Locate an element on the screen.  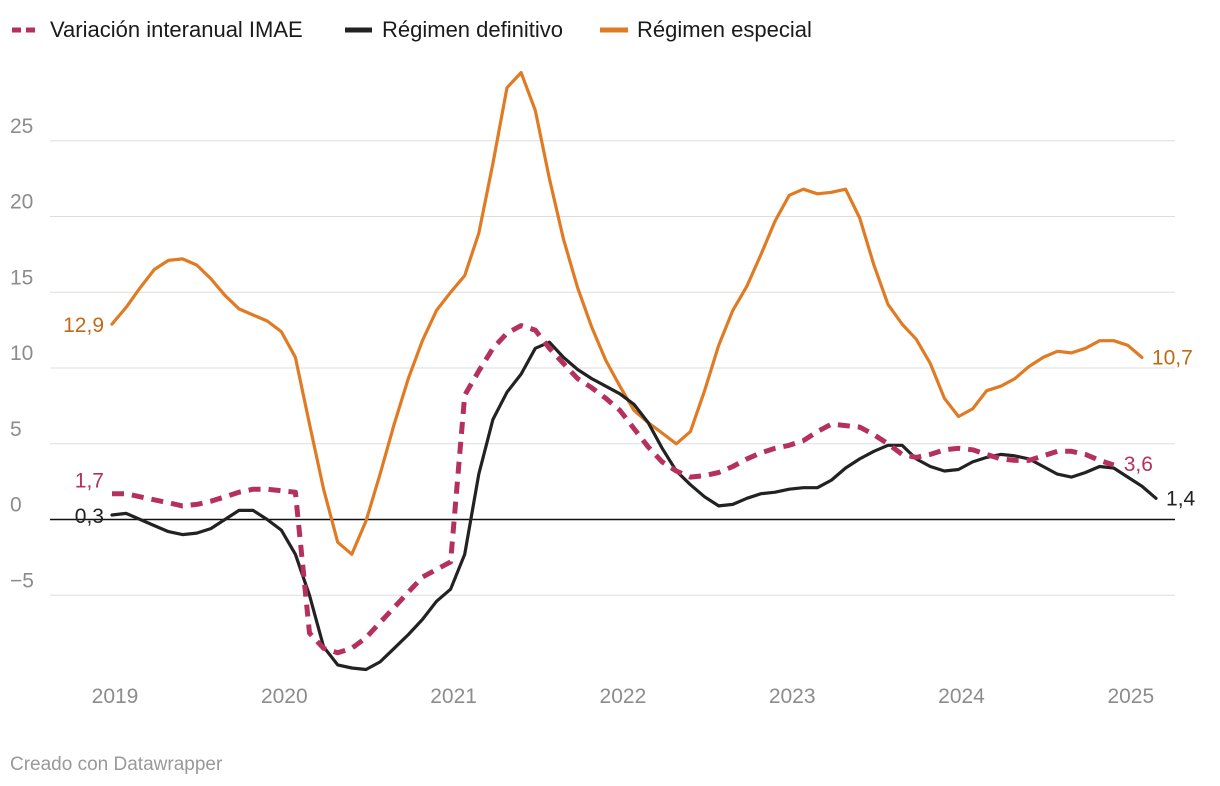
start-label-0: 1,7 is located at coordinates (89, 481).